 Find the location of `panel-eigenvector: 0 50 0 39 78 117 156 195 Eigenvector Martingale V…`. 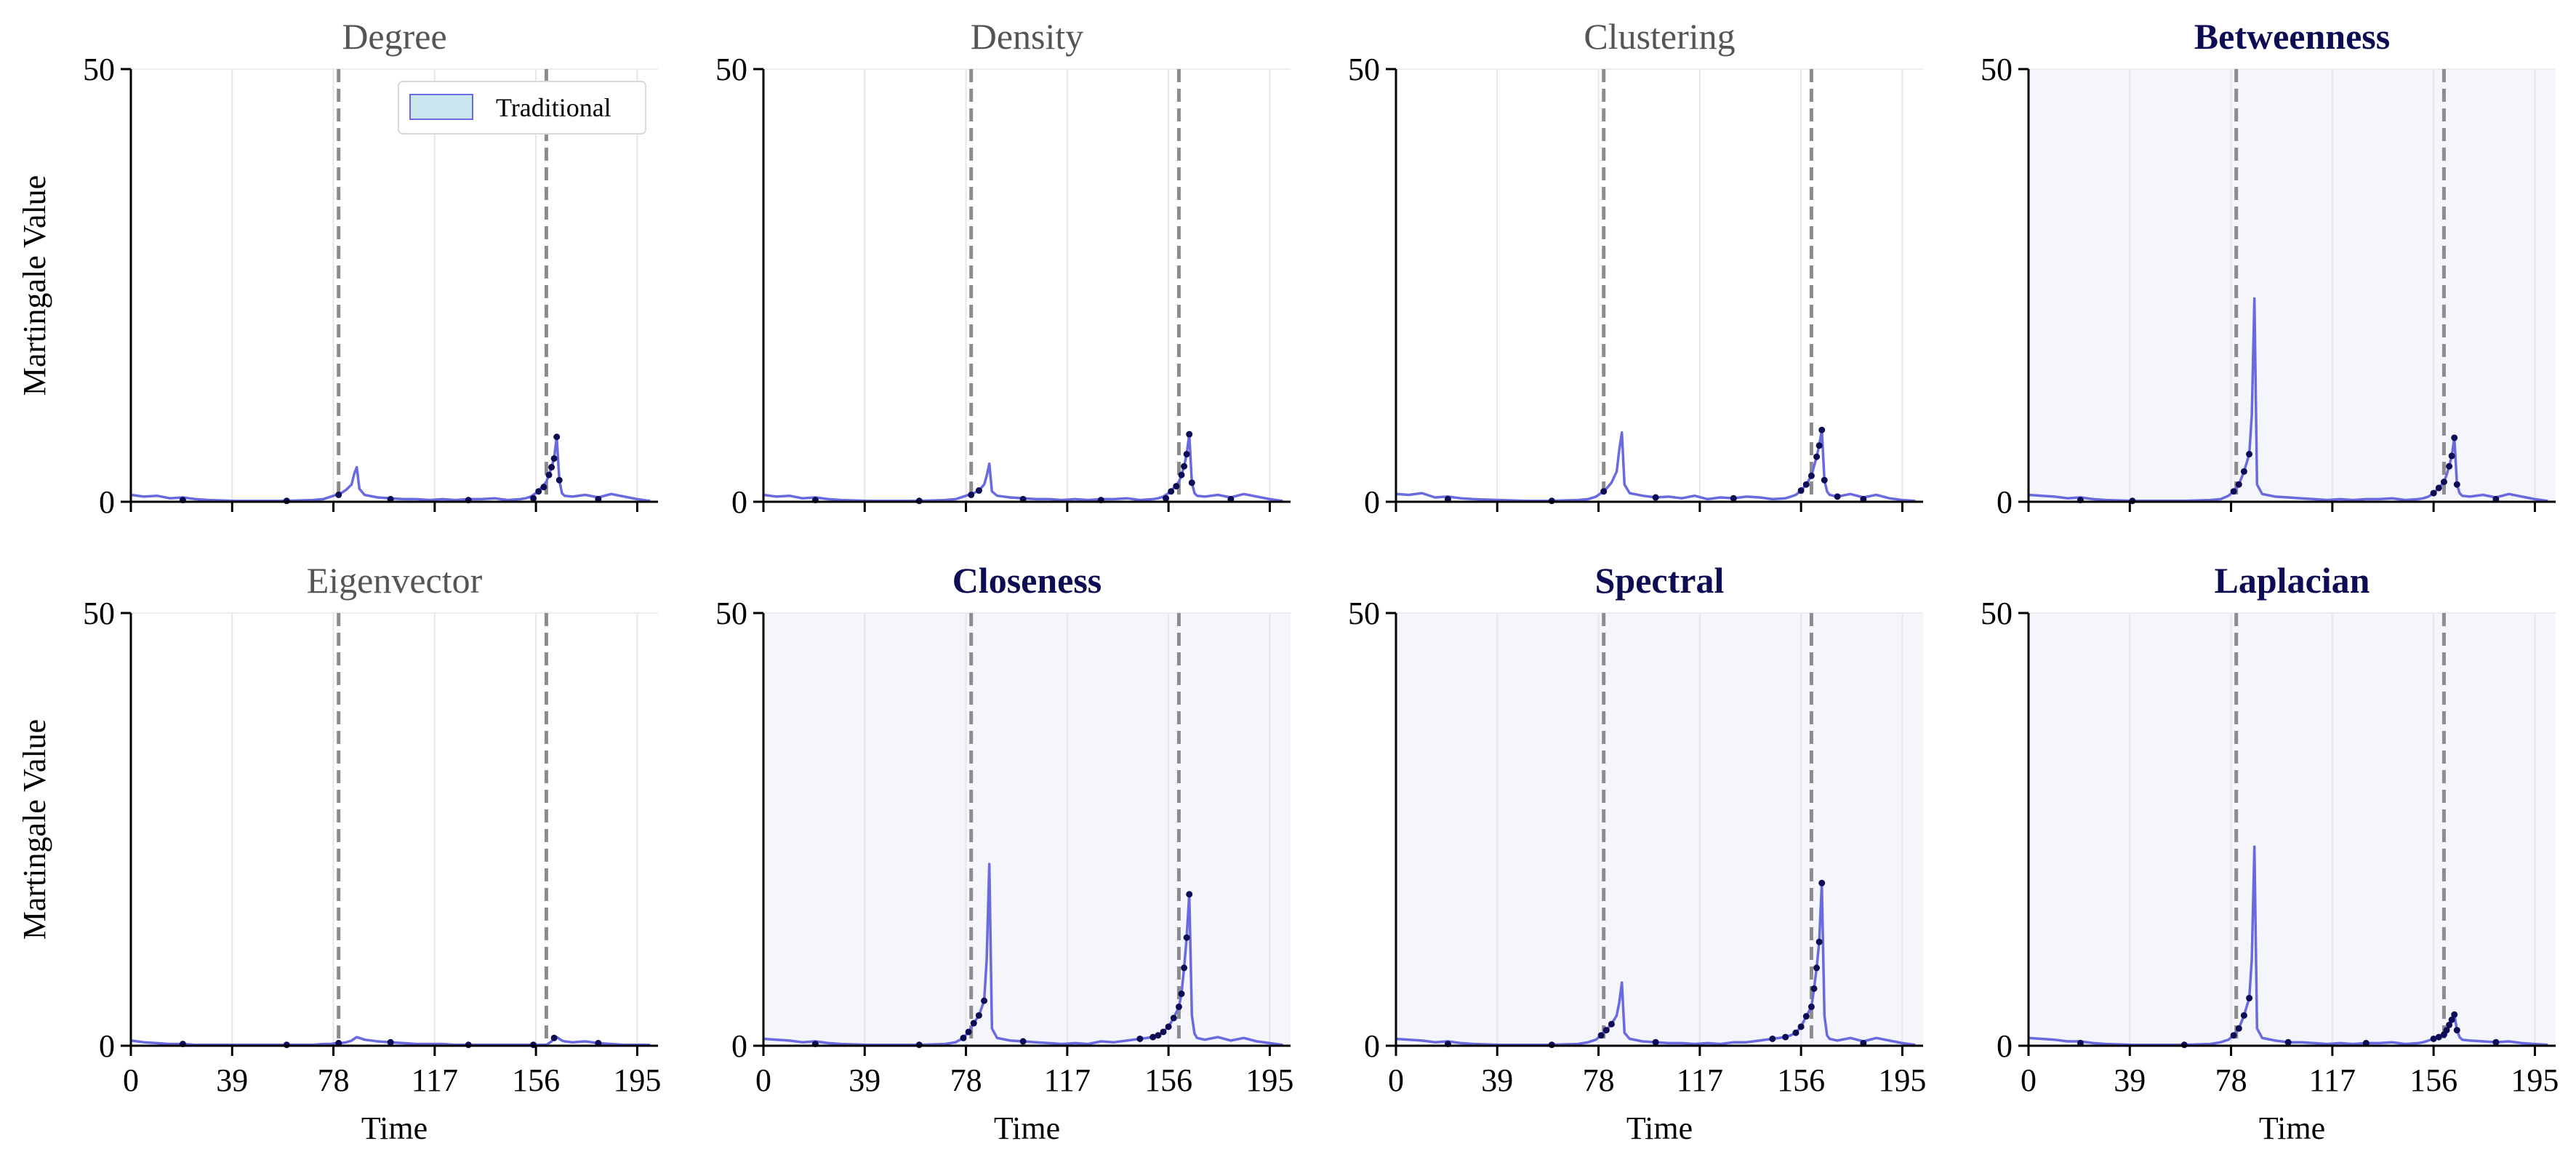

panel-eigenvector: 0 50 0 39 78 117 156 195 Eigenvector Martingale V… is located at coordinates (339, 853).